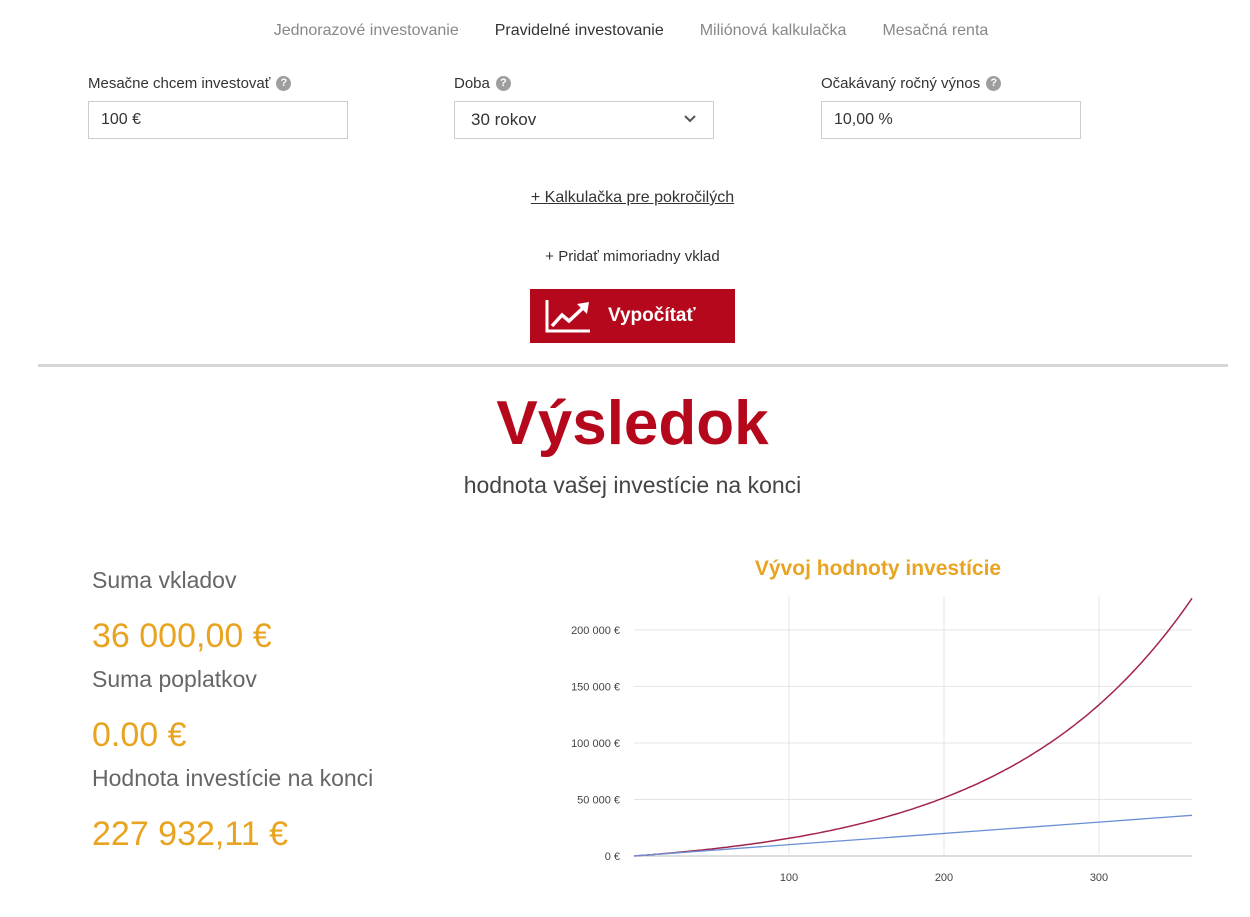 The height and width of the screenshot is (917, 1250). Describe the element at coordinates (913, 835) in the screenshot. I see `series-line-deposits` at that location.